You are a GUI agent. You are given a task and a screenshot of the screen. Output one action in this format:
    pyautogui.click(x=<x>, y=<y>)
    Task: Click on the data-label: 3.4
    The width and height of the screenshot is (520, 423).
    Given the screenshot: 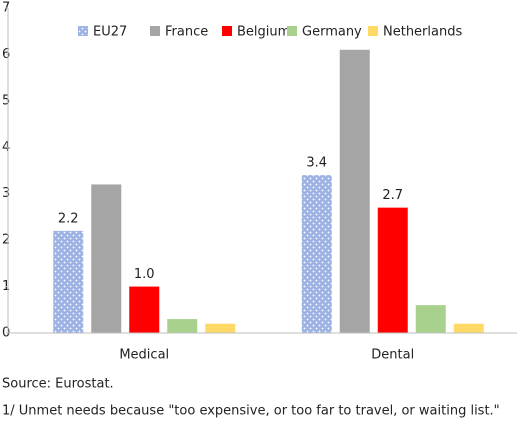 What is the action you would take?
    pyautogui.click(x=316, y=163)
    